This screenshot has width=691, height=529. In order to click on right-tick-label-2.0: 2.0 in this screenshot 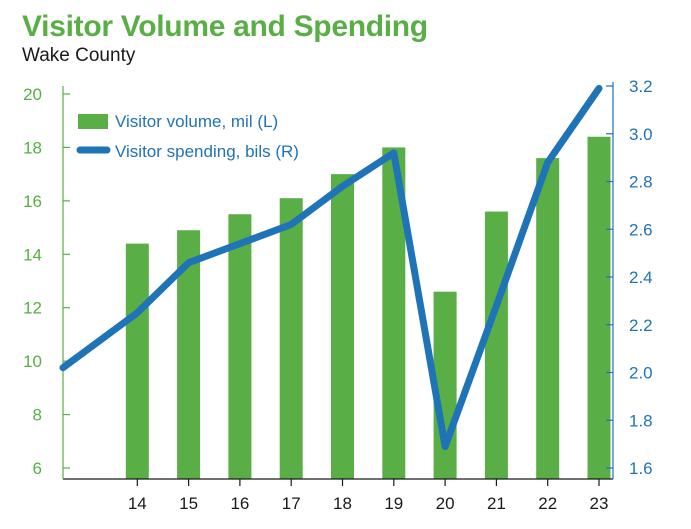, I will do `click(641, 373)`.